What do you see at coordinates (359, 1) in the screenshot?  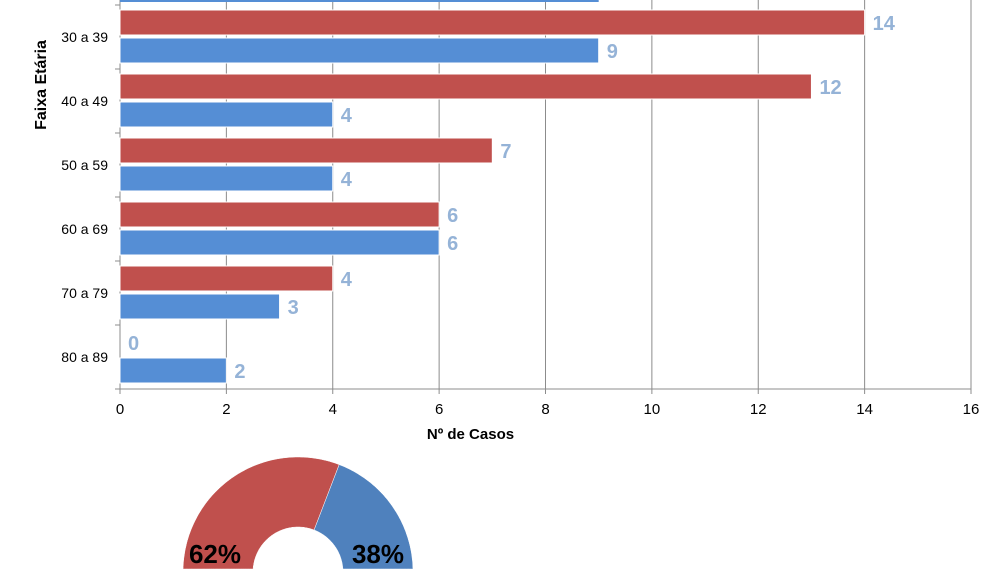 I see `bar-cropped` at bounding box center [359, 1].